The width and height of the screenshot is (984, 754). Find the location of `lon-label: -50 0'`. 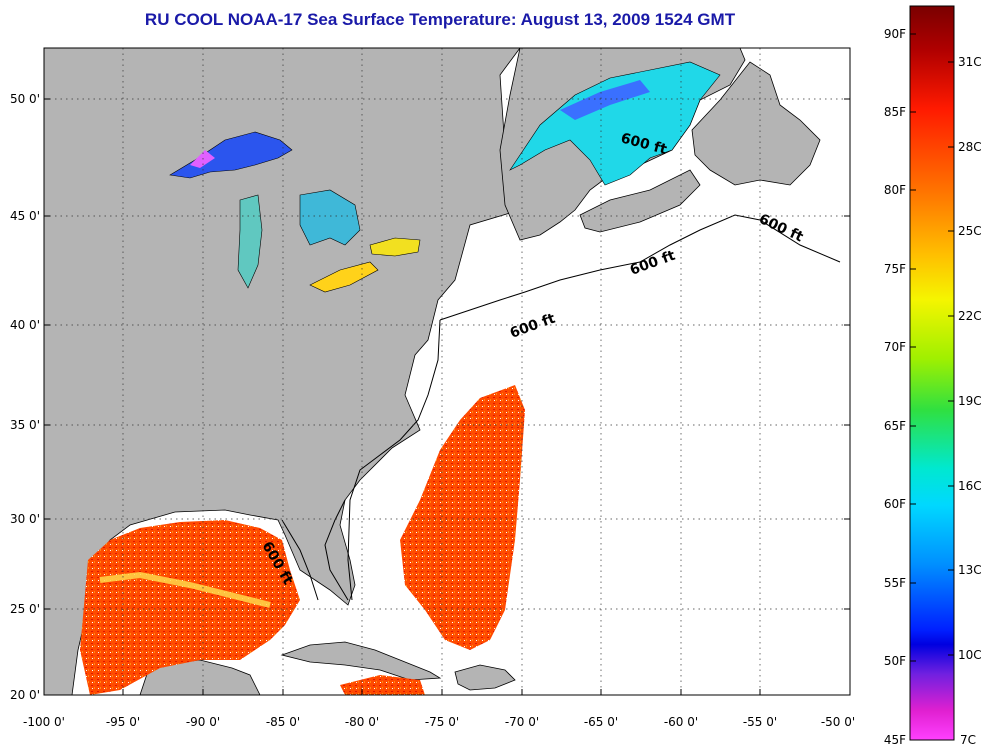

lon-label: -50 0' is located at coordinates (838, 722).